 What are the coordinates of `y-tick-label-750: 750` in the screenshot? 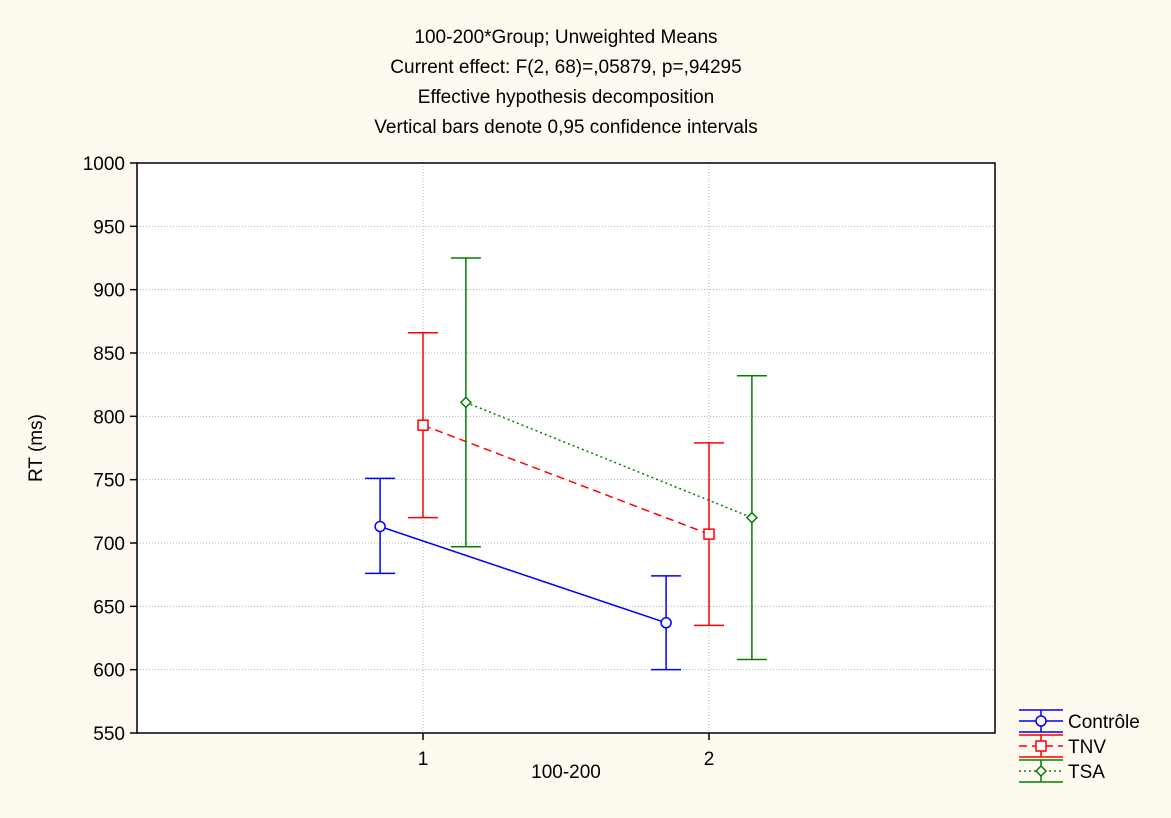 It's located at (109, 481).